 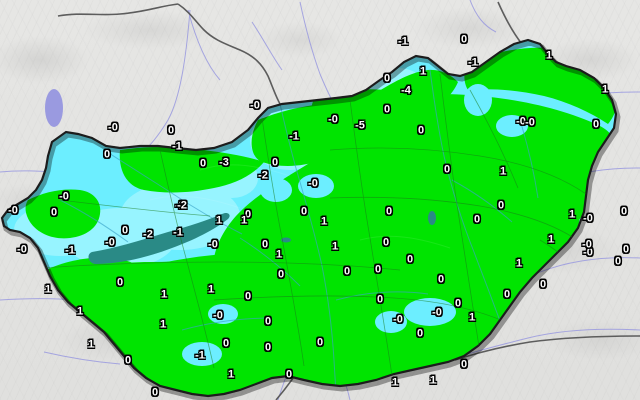 What do you see at coordinates (159, 238) in the screenshot?
I see `lake-balaton` at bounding box center [159, 238].